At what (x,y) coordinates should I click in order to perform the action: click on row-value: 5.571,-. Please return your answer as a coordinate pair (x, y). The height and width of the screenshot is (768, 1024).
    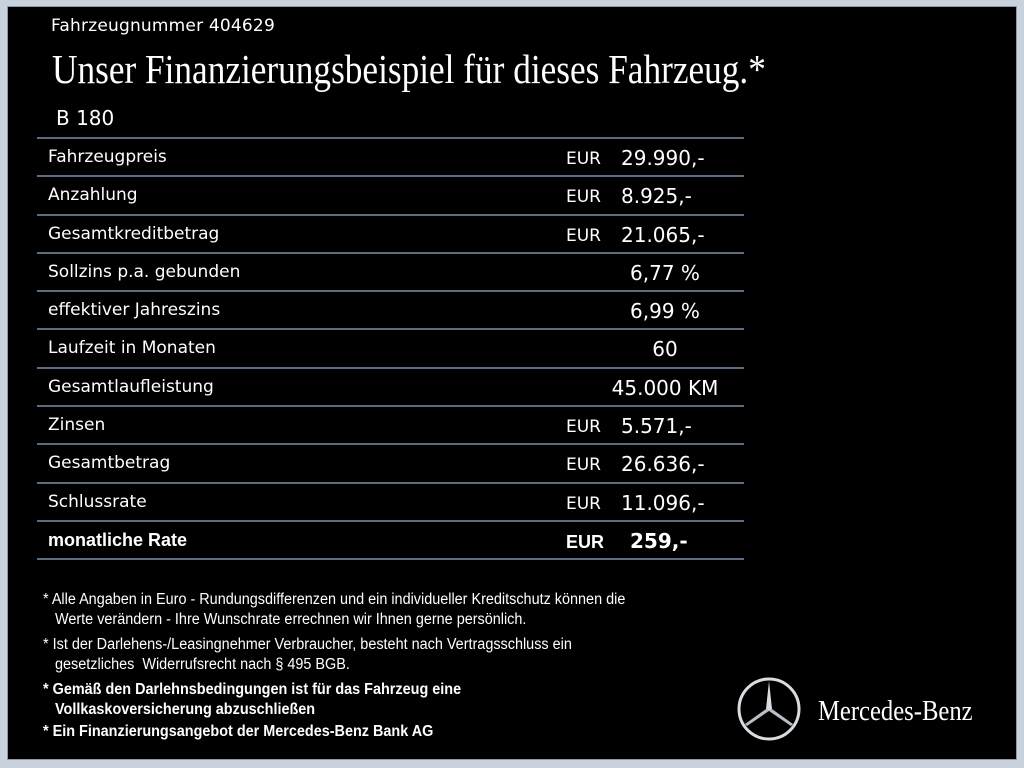
    Looking at the image, I should click on (656, 426).